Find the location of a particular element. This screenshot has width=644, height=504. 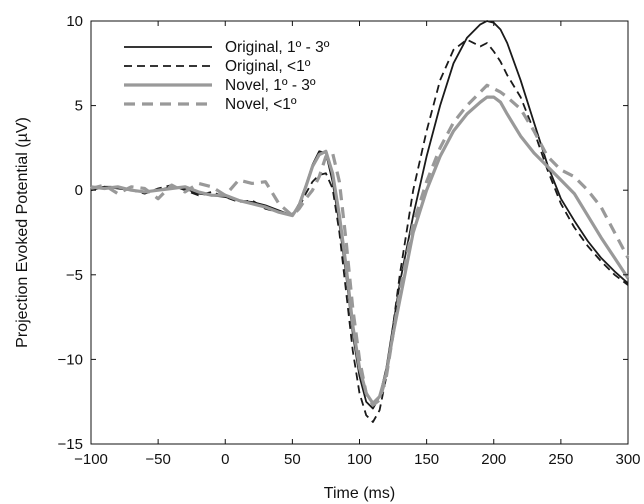

y-axis-title: Projection Evoked Potential (µV) is located at coordinates (22, 232).